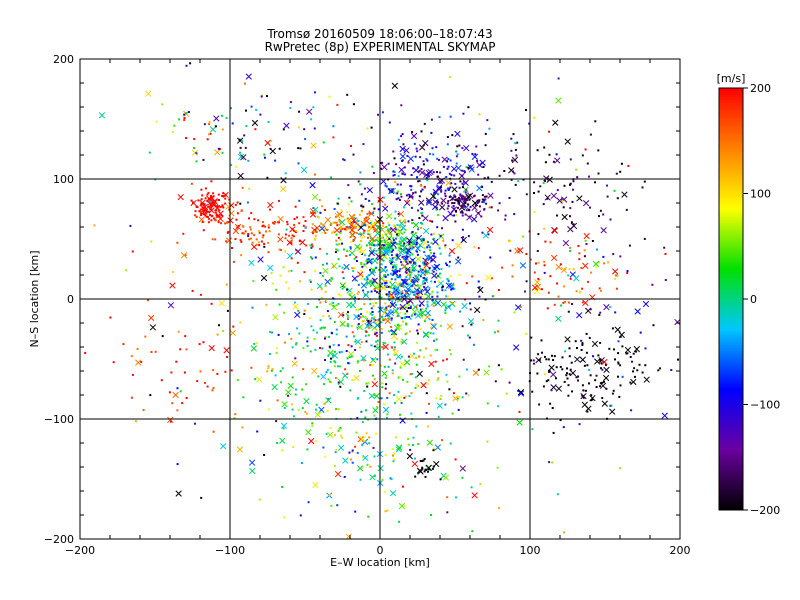 This screenshot has height=600, width=800. I want to click on chart-subtitle: RwPretec (8p) EXPERIMENTAL SKYMAP, so click(380, 47).